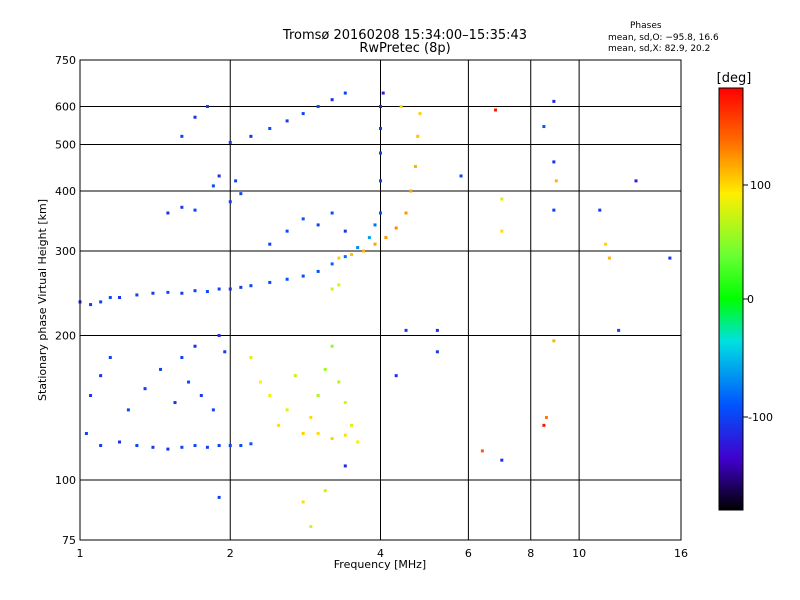 This screenshot has height=600, width=800. Describe the element at coordinates (750, 299) in the screenshot. I see `colorbar-tick-0: 0` at that location.